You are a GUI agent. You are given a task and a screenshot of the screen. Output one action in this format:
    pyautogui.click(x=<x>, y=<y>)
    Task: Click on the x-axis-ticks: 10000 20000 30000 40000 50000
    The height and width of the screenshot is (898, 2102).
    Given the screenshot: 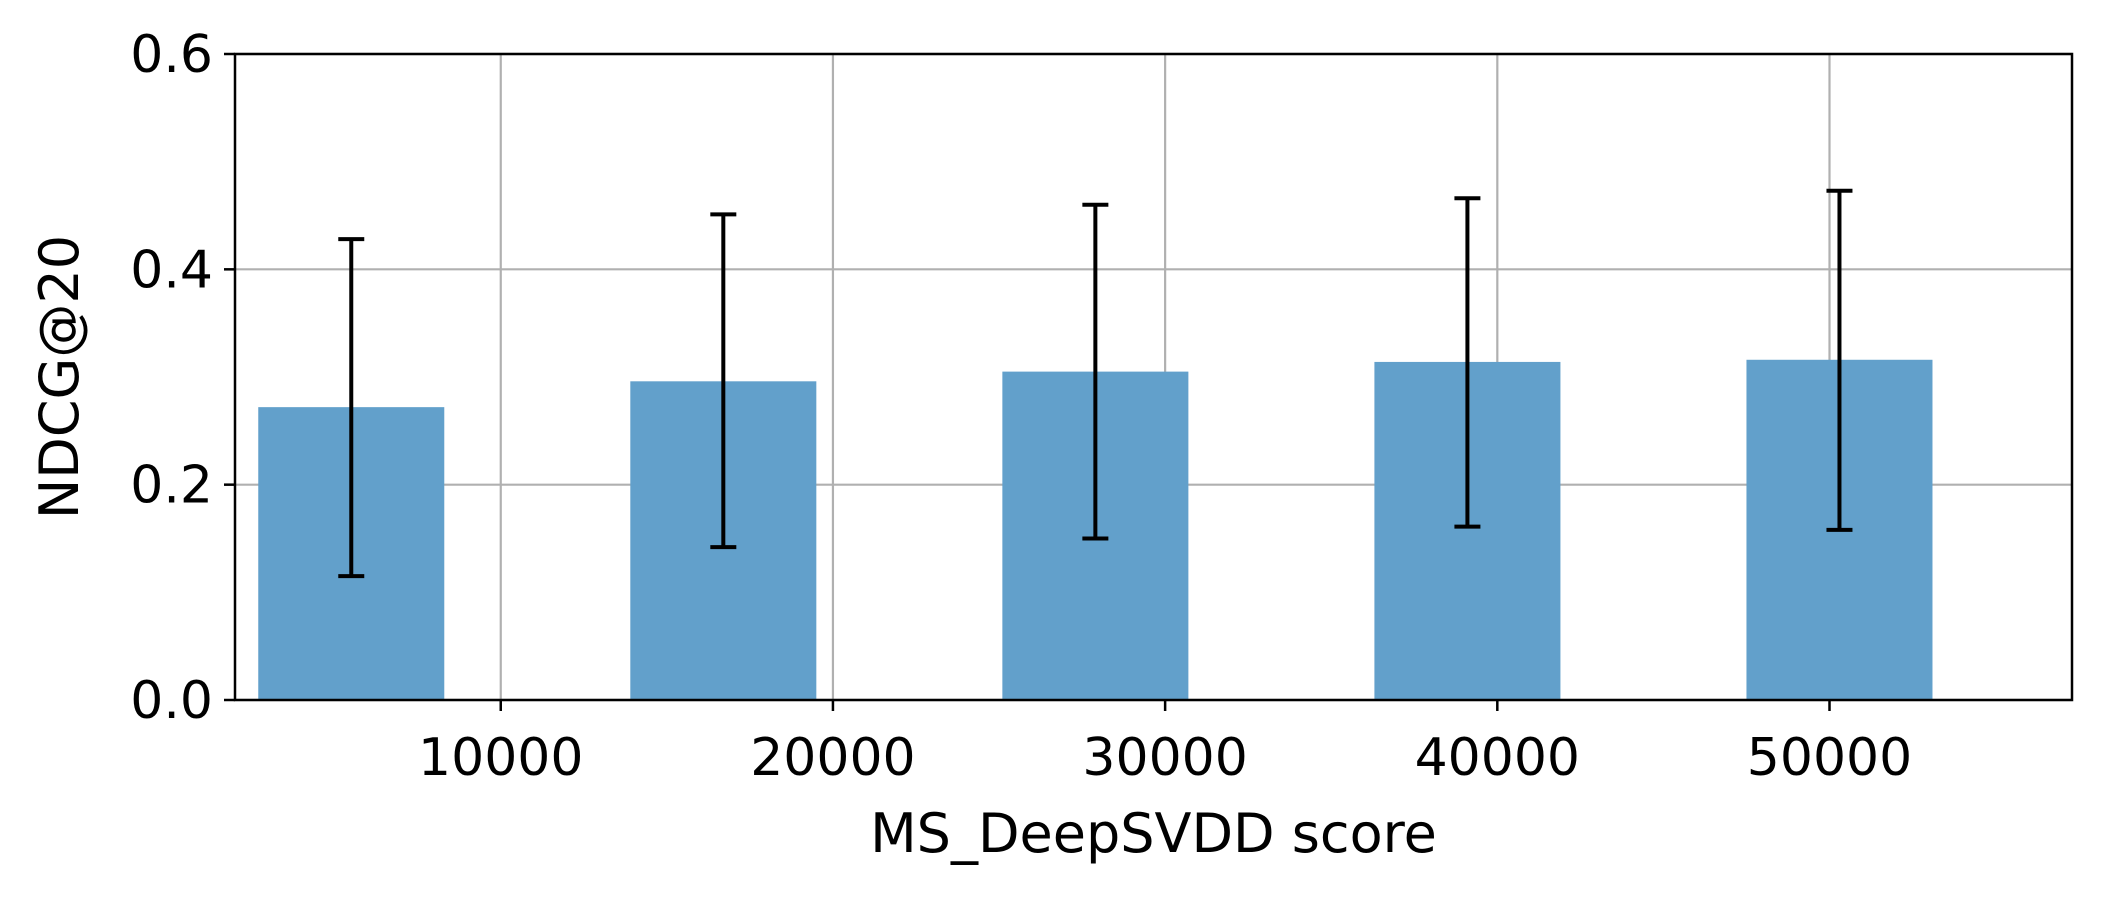 What is the action you would take?
    pyautogui.click(x=1165, y=744)
    